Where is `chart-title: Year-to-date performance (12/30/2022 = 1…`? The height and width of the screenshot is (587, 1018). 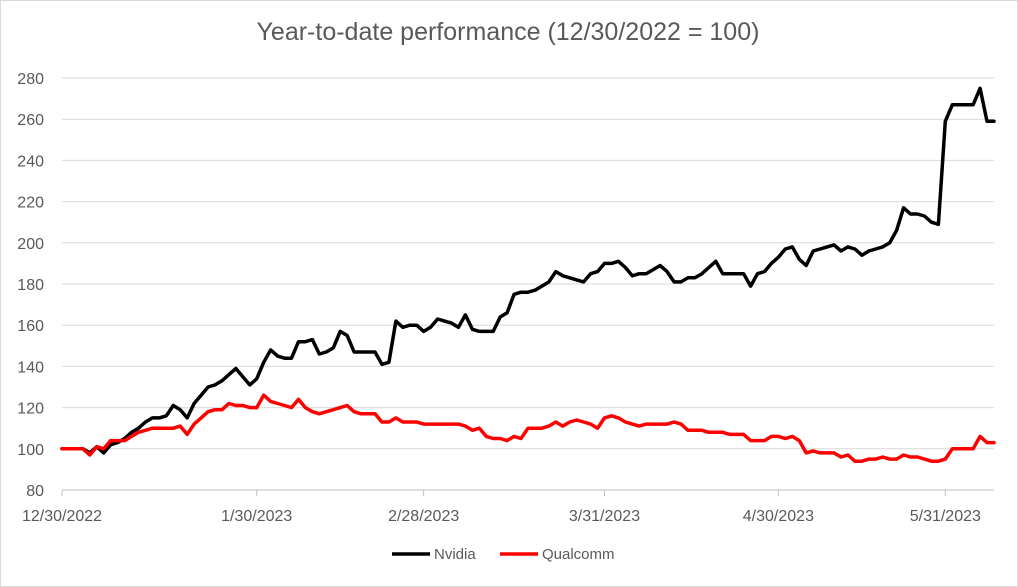 chart-title: Year-to-date performance (12/30/2022 = 1… is located at coordinates (508, 32).